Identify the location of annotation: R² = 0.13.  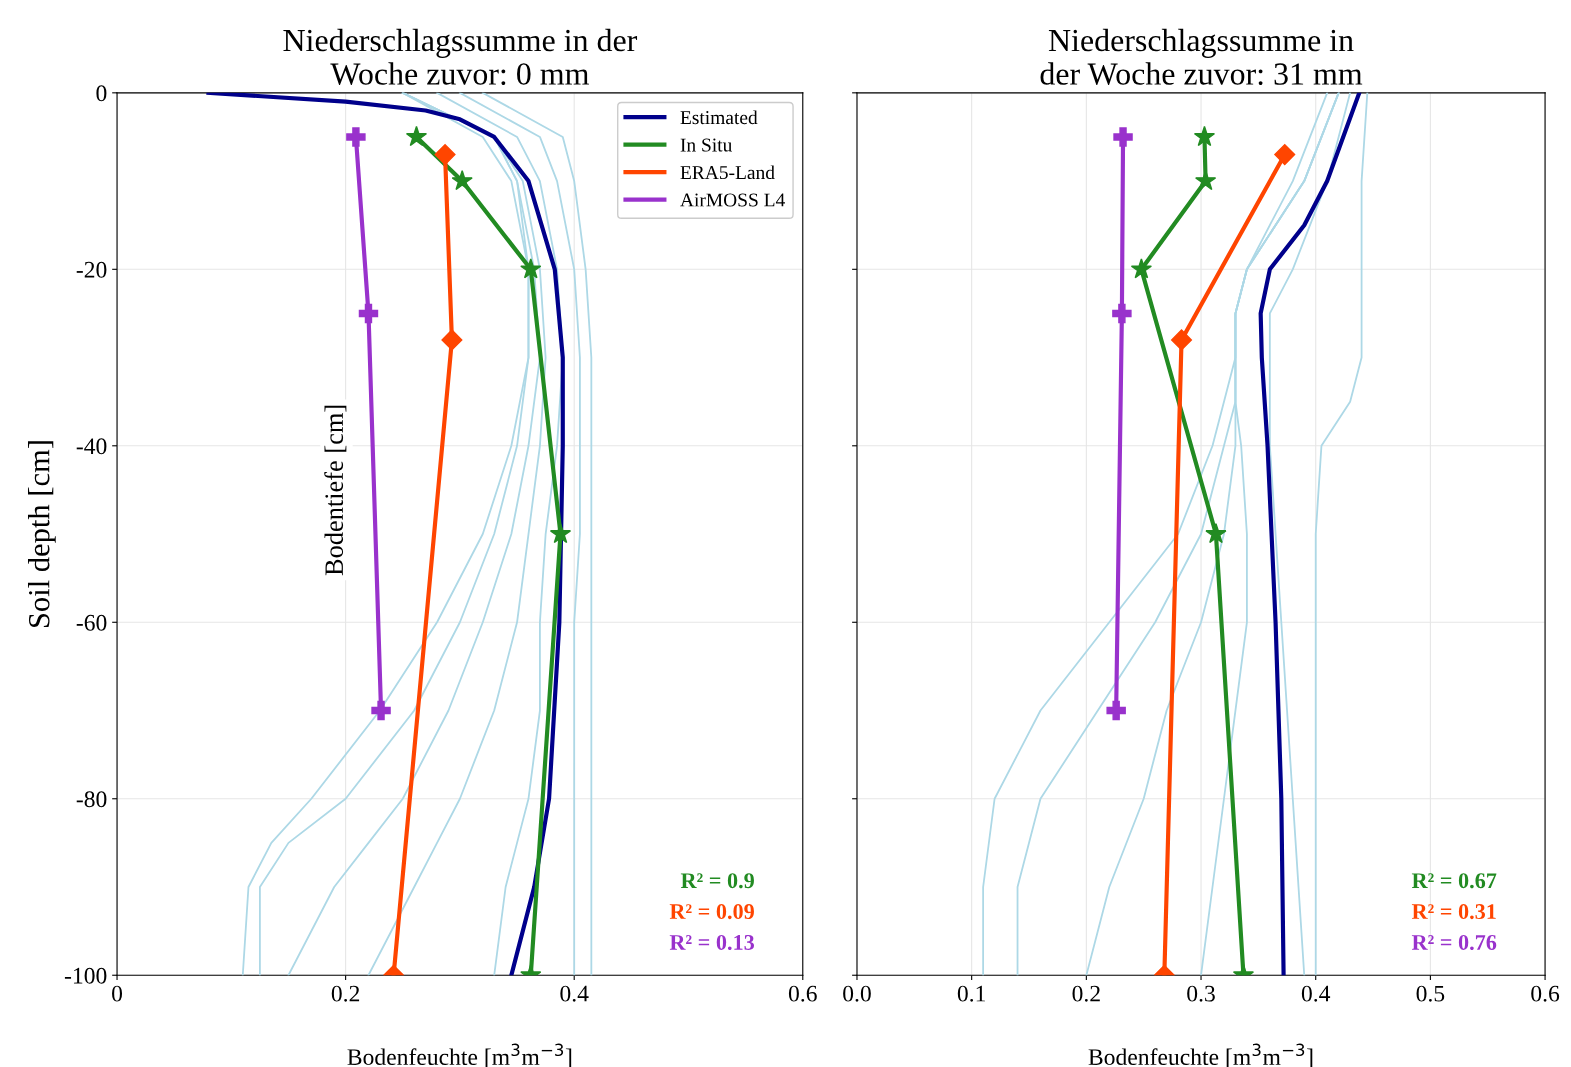
(712, 942).